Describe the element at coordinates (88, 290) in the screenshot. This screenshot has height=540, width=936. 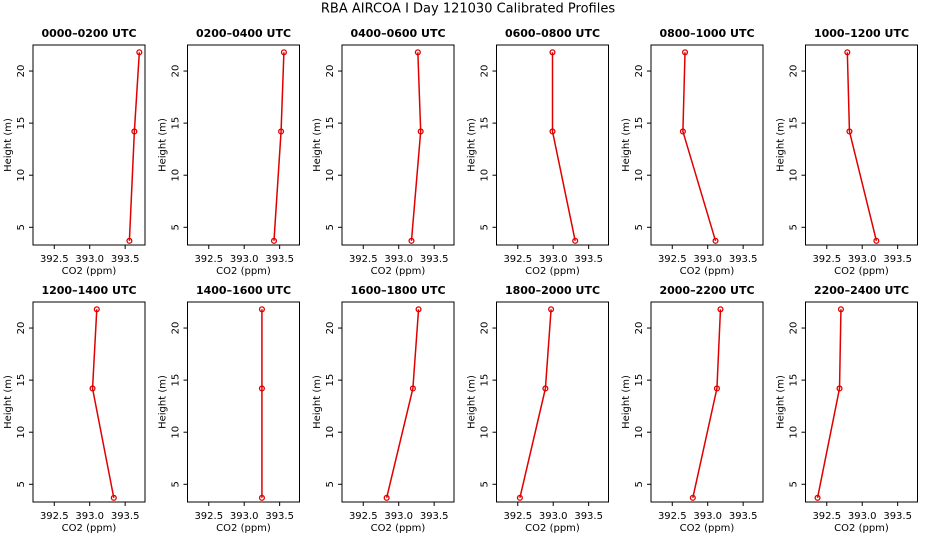
I see `panel-title: 1200–1400 UTC` at that location.